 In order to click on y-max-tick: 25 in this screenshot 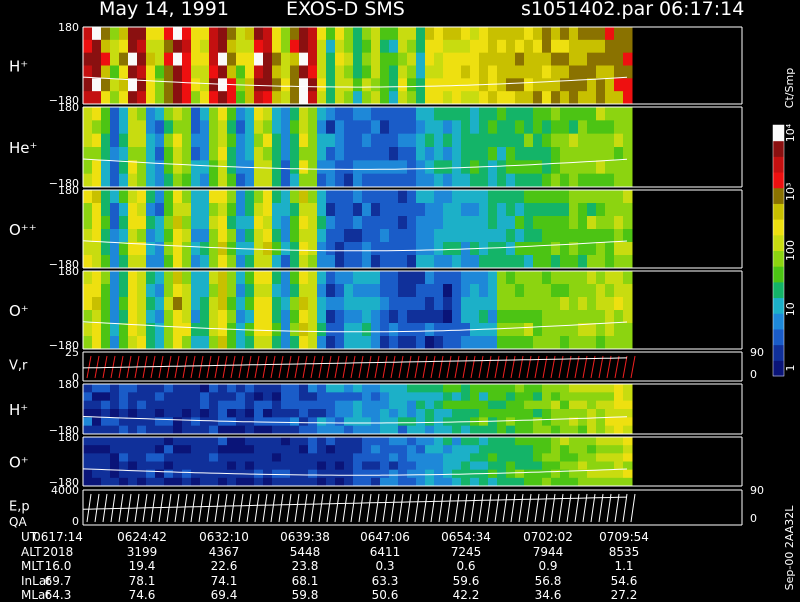, I will do `click(72, 352)`.